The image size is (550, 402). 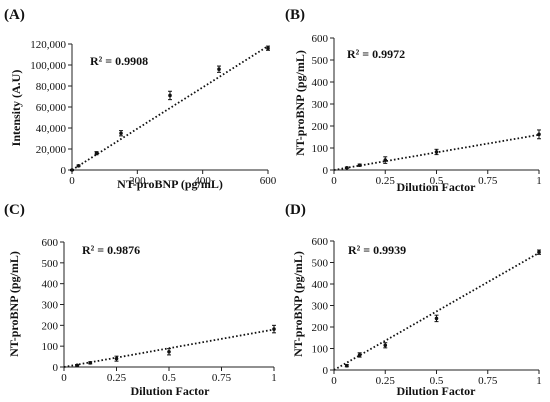 I want to click on panel-d-x-tick-label: 0, so click(x=334, y=381).